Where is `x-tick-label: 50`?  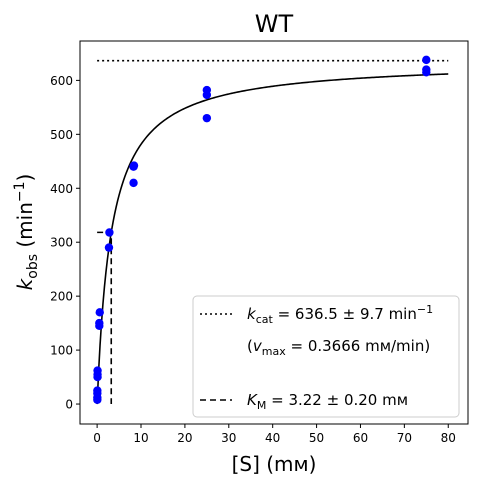 x-tick-label: 50 is located at coordinates (316, 438).